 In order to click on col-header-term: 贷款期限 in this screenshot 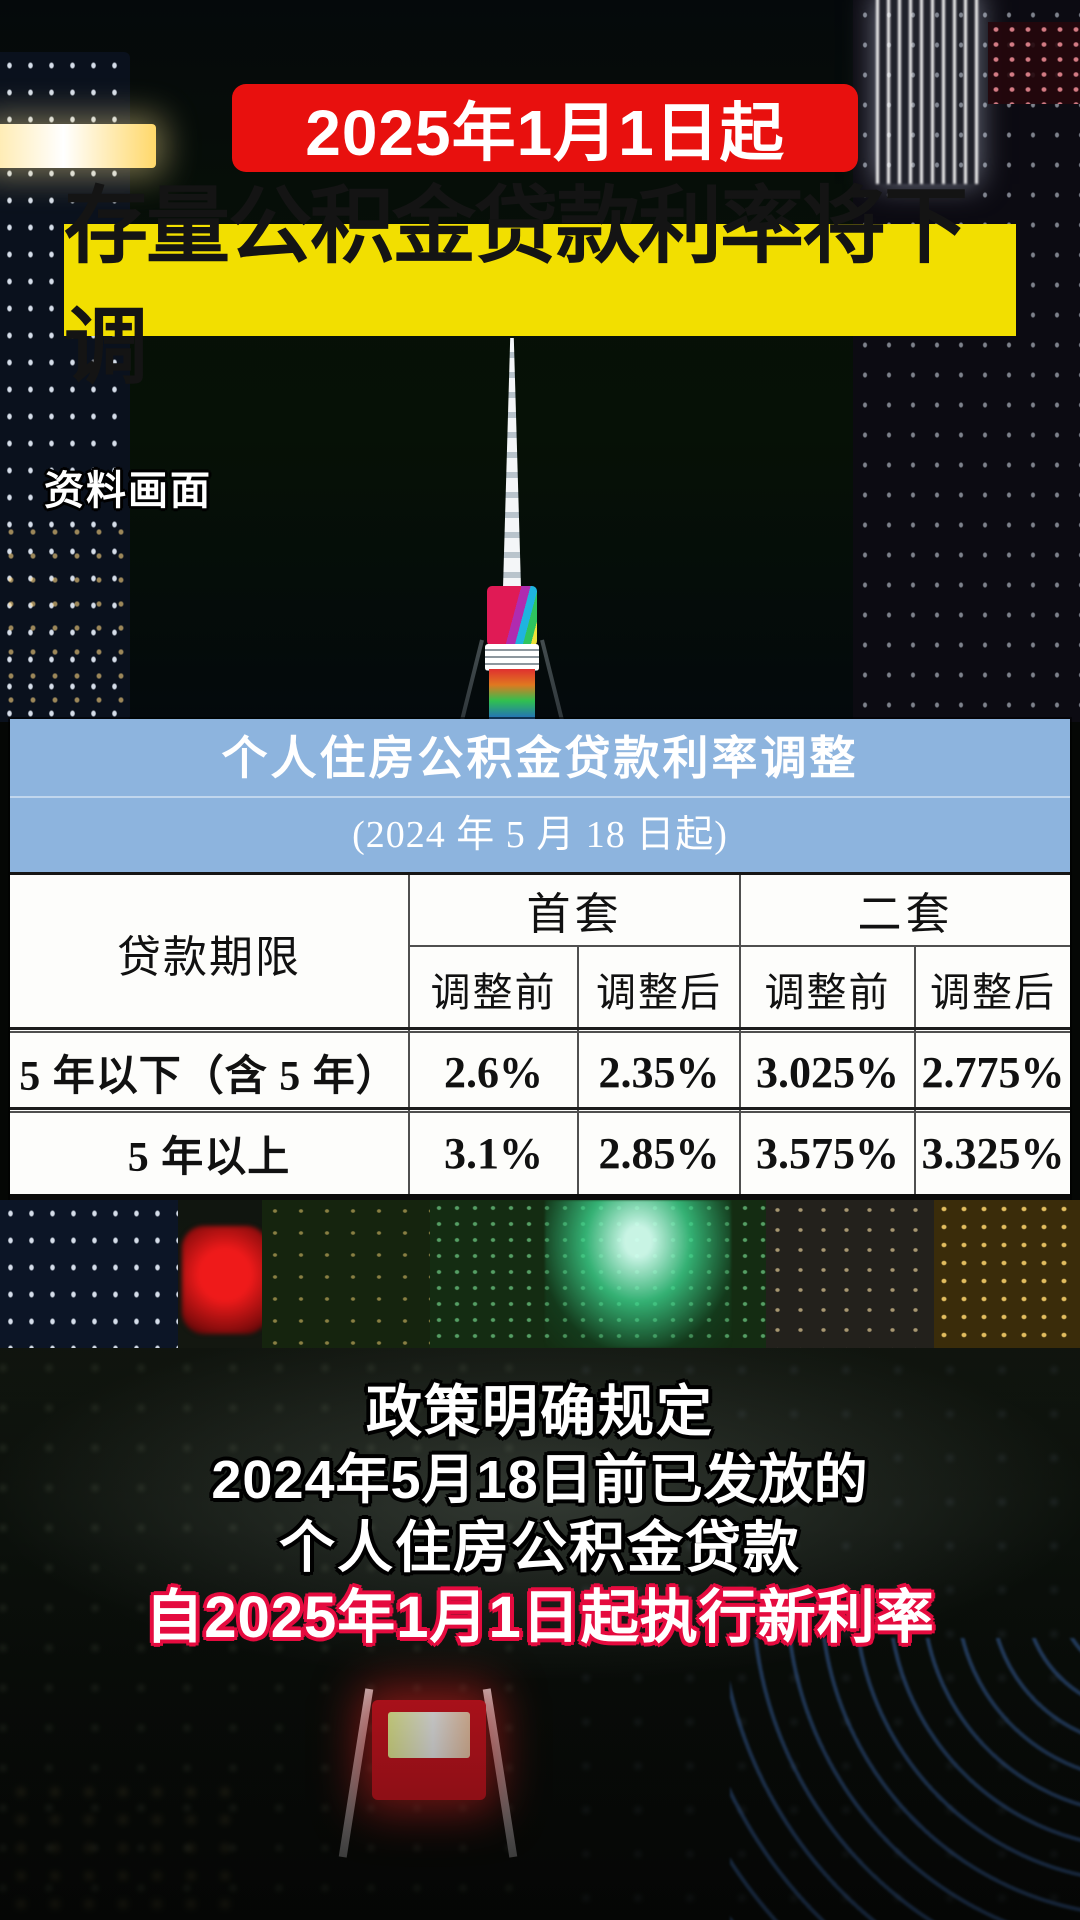, I will do `click(209, 953)`.